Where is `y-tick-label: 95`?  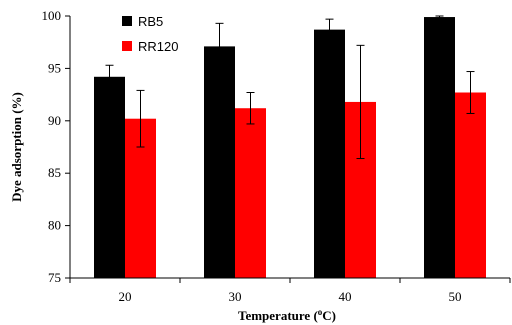
y-tick-label: 95 is located at coordinates (54, 67).